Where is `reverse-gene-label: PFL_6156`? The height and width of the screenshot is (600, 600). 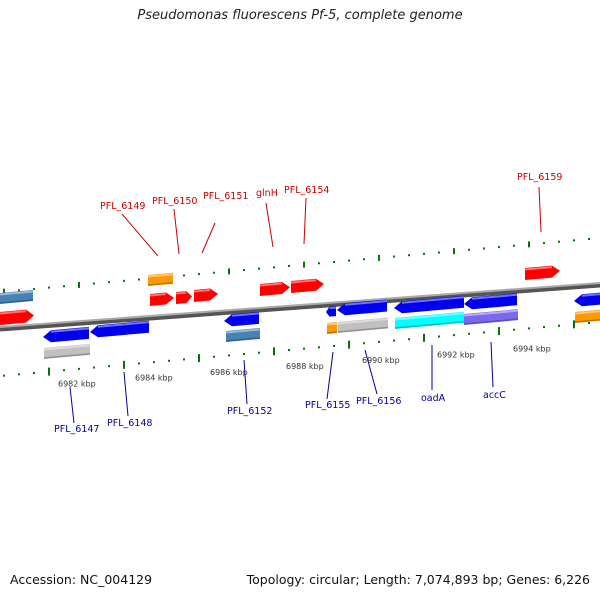 reverse-gene-label: PFL_6156 is located at coordinates (378, 401).